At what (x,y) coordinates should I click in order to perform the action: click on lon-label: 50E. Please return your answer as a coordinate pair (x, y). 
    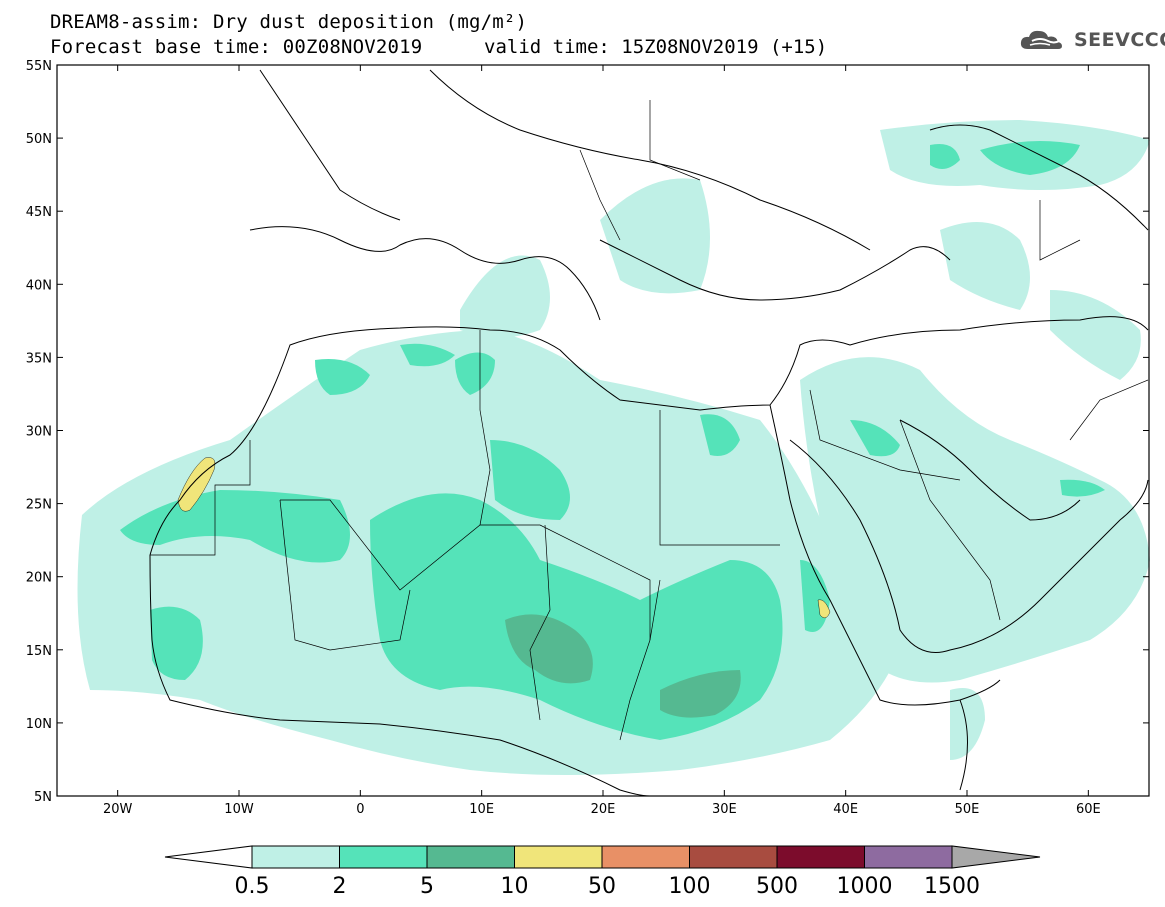
    Looking at the image, I should click on (967, 809).